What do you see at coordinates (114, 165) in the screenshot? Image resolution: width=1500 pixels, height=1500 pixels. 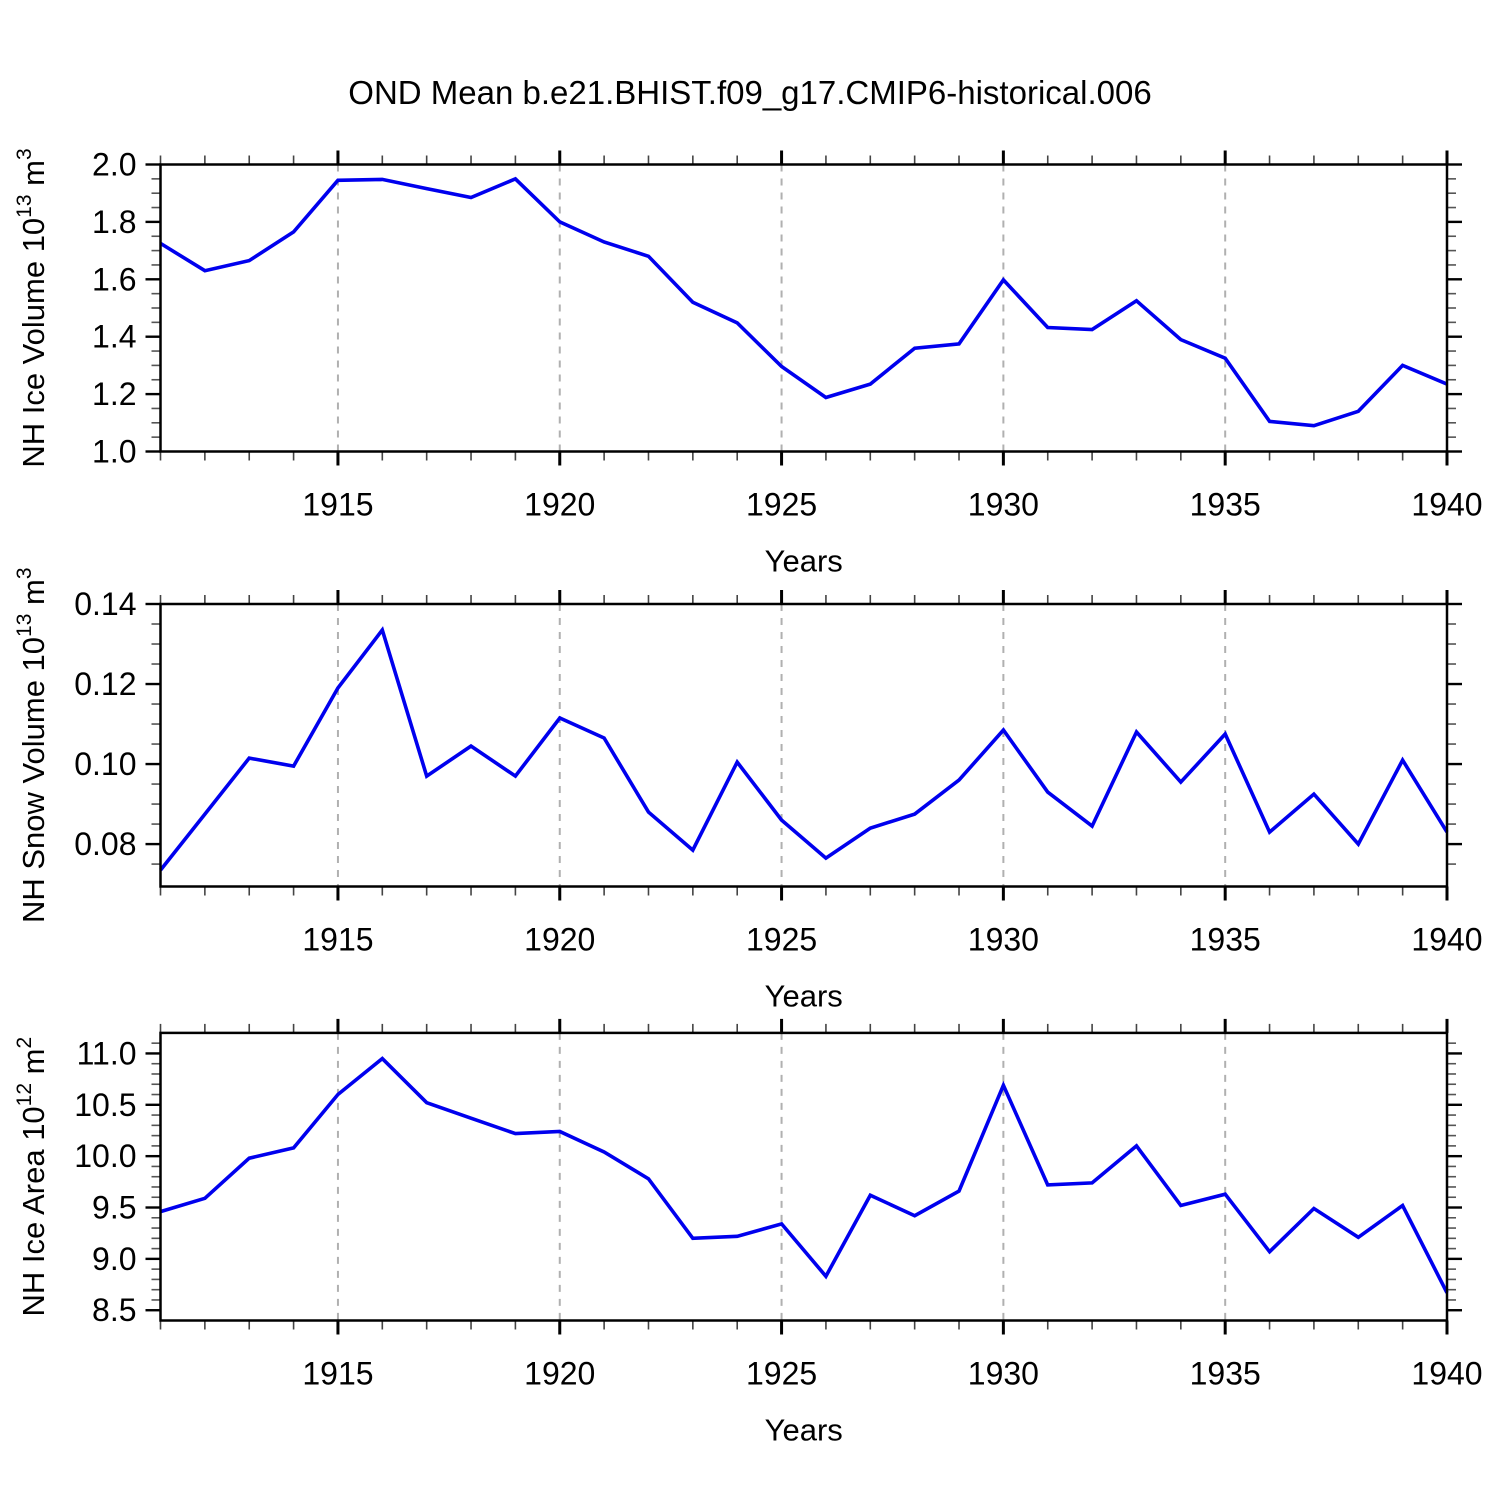 I see `y-tick-label: 2.0` at bounding box center [114, 165].